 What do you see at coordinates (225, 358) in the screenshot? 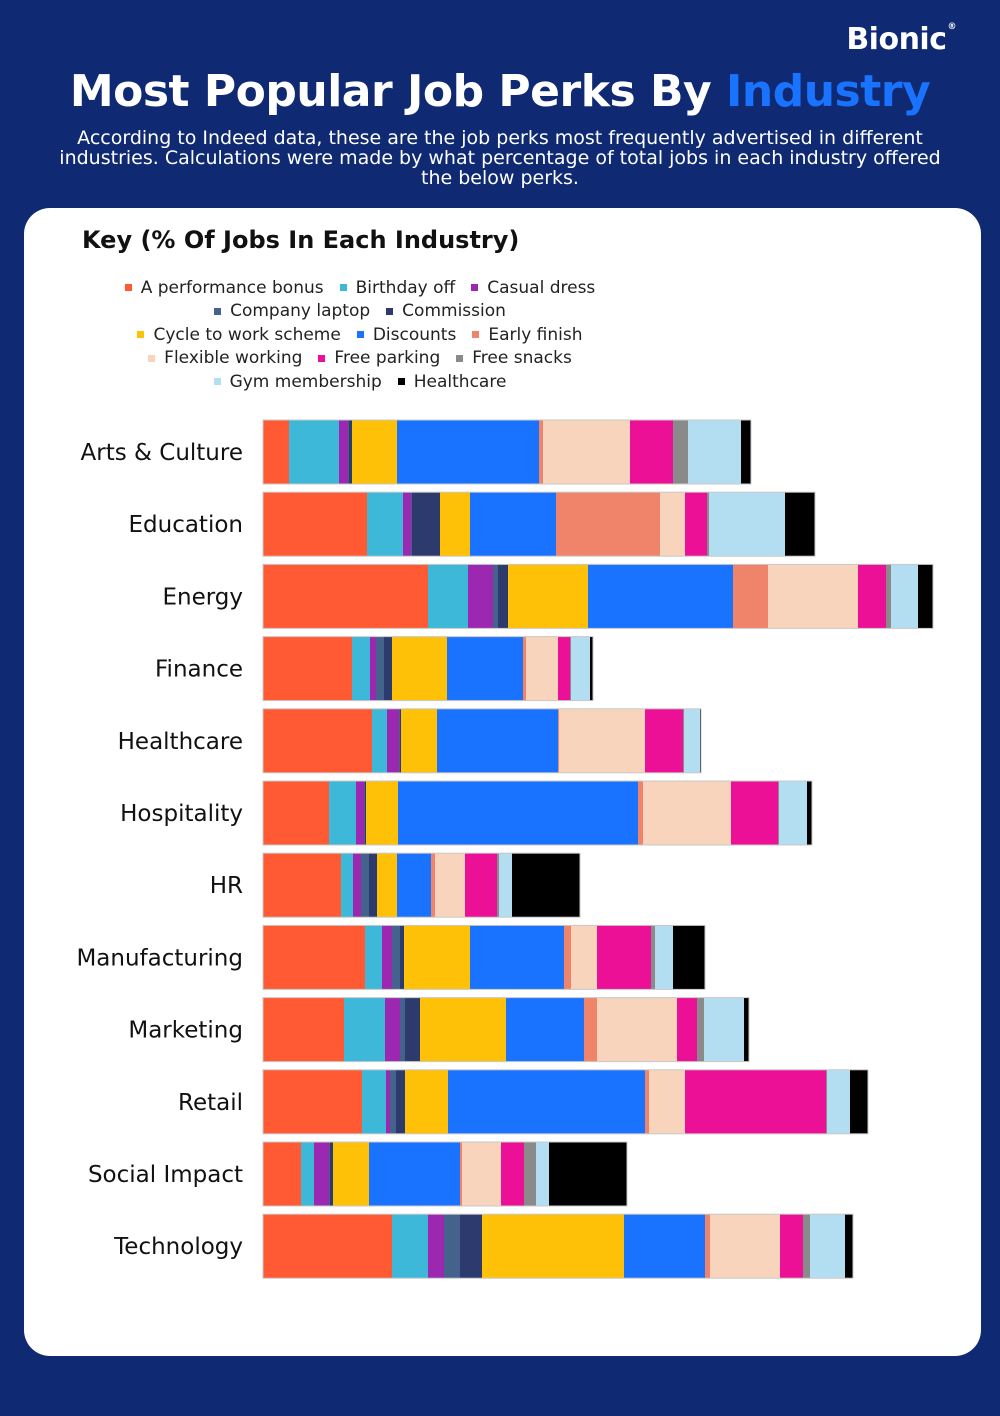
I see `legend-item-flexible-working: Flexible working` at bounding box center [225, 358].